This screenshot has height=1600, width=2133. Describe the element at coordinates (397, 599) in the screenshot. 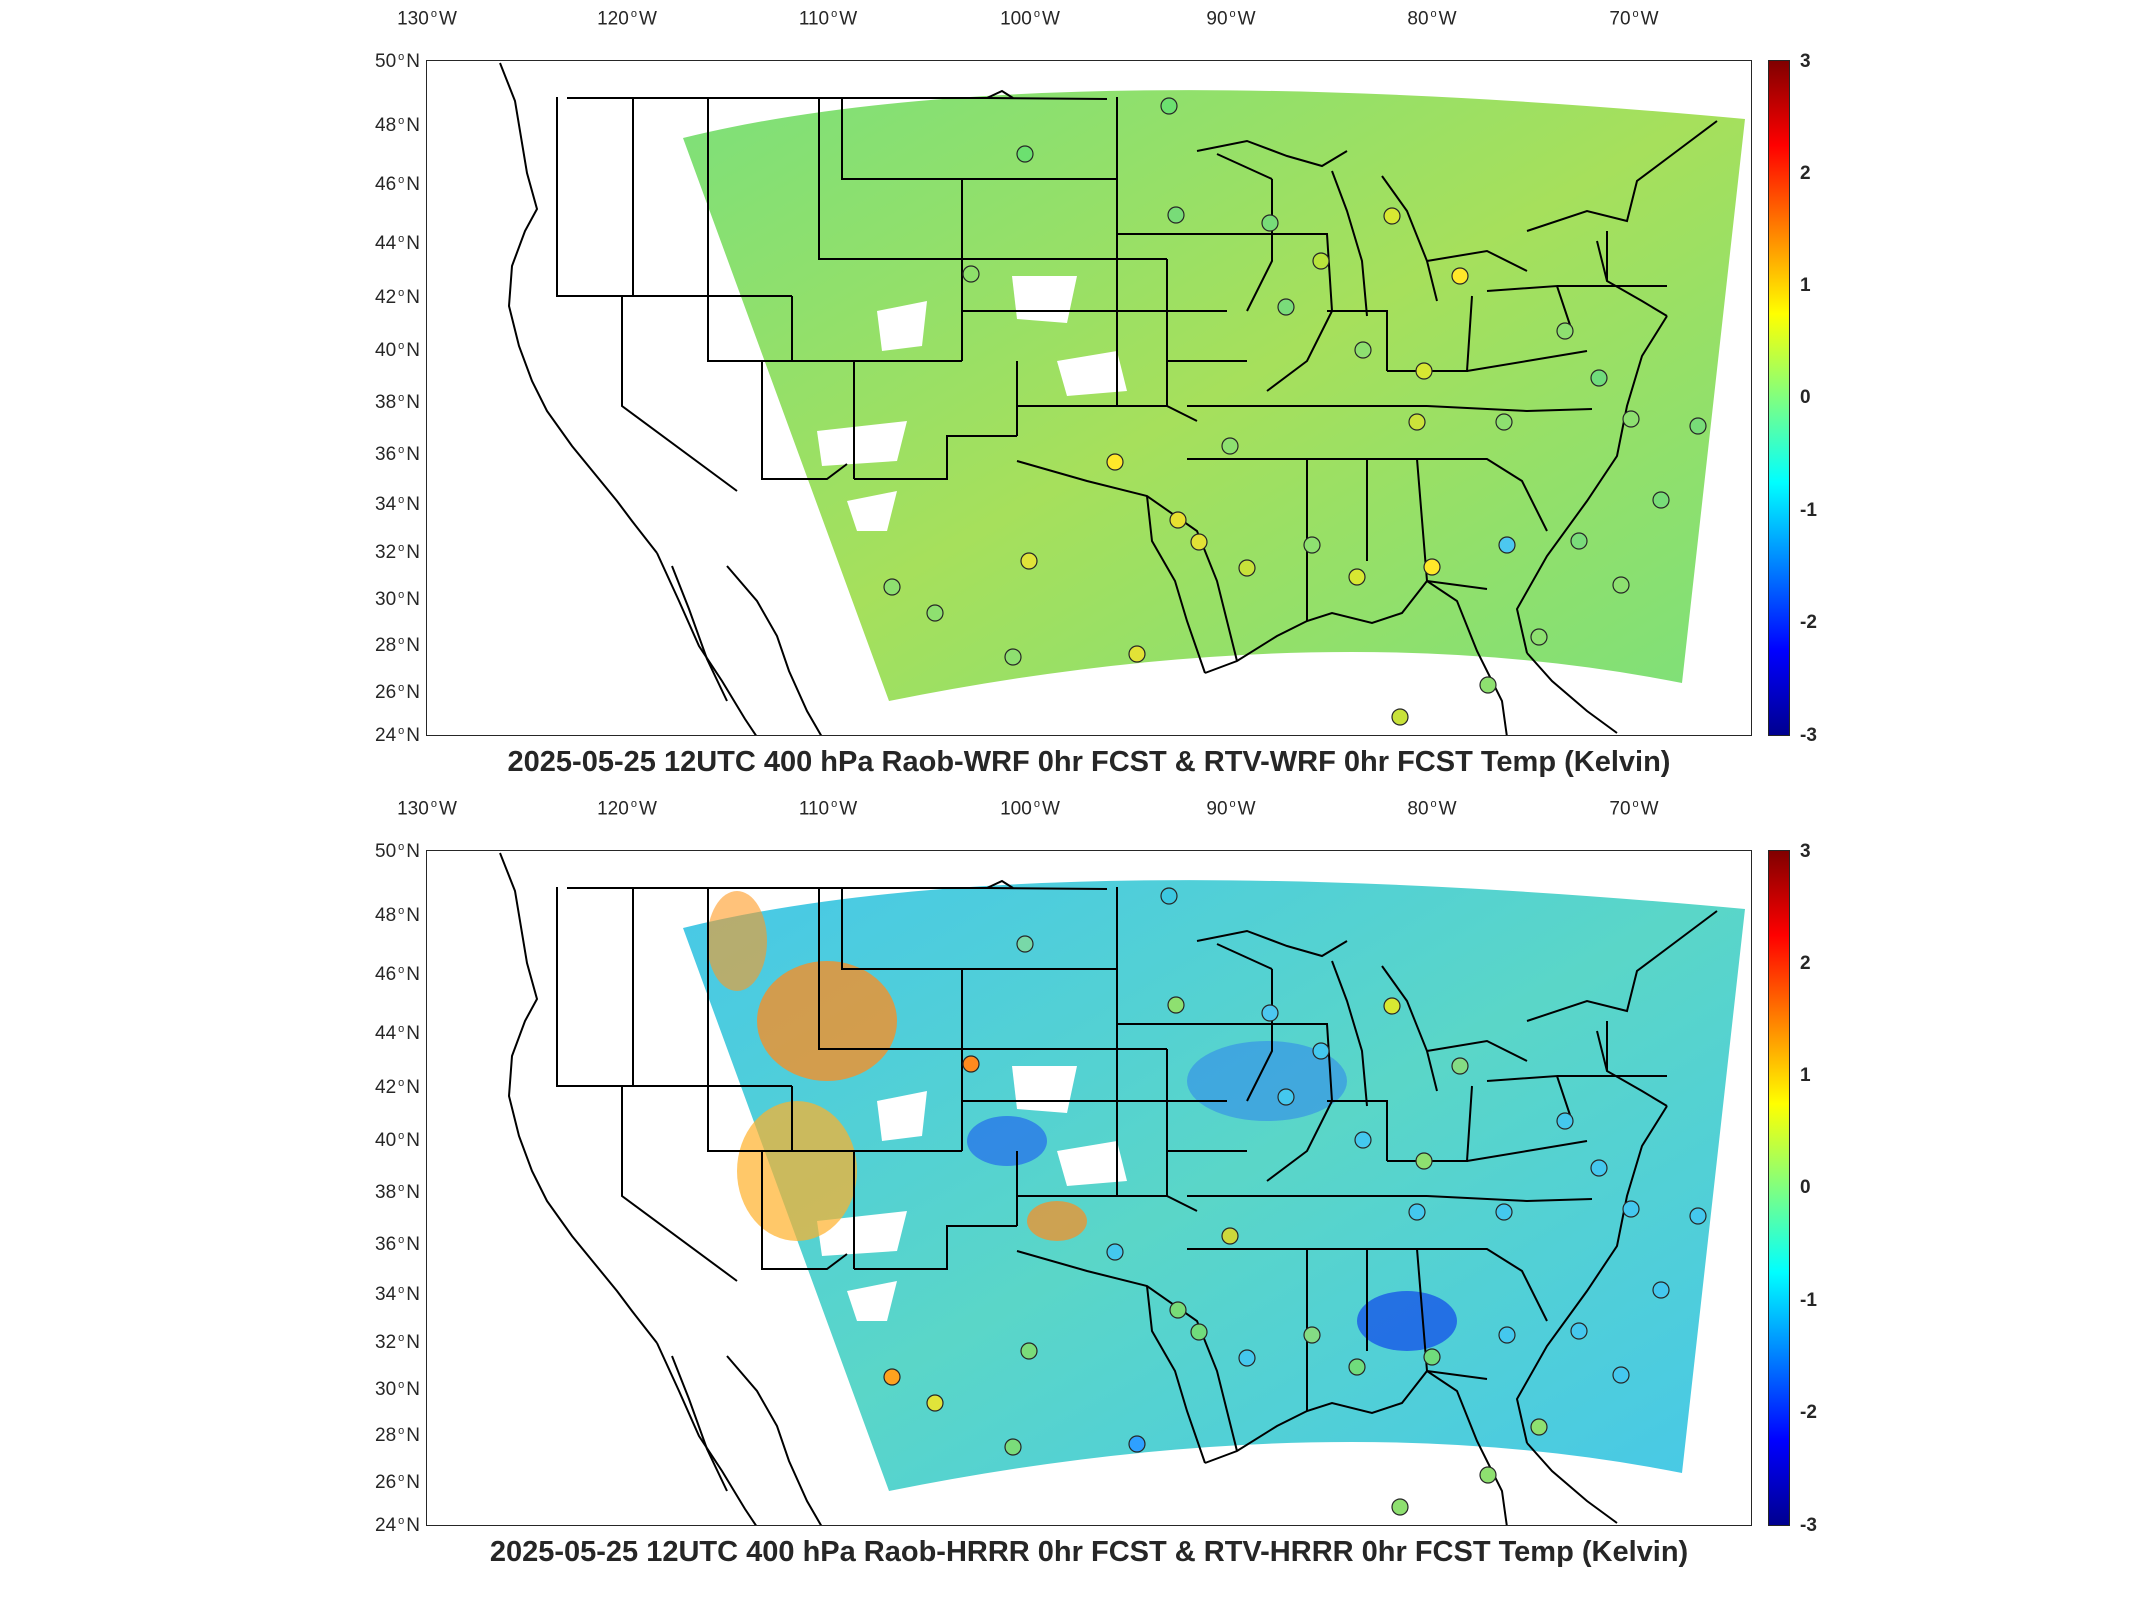

I see `latitude-tick-label: 30 o N` at that location.